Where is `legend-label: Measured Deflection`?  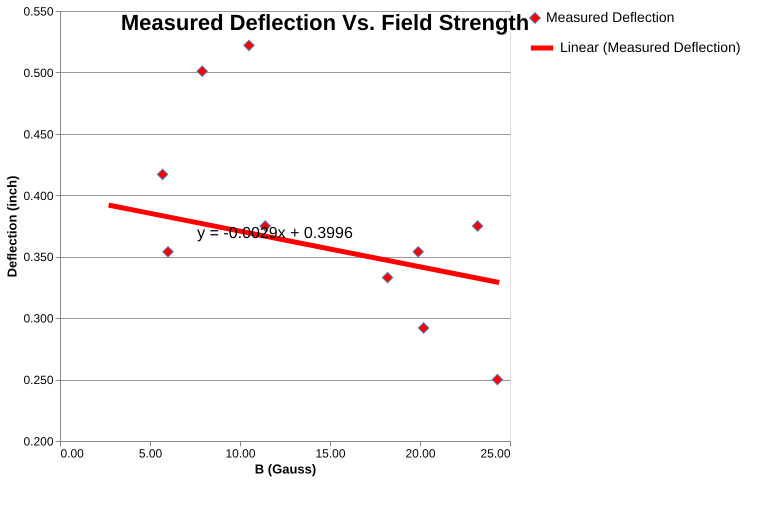 legend-label: Measured Deflection is located at coordinates (610, 17).